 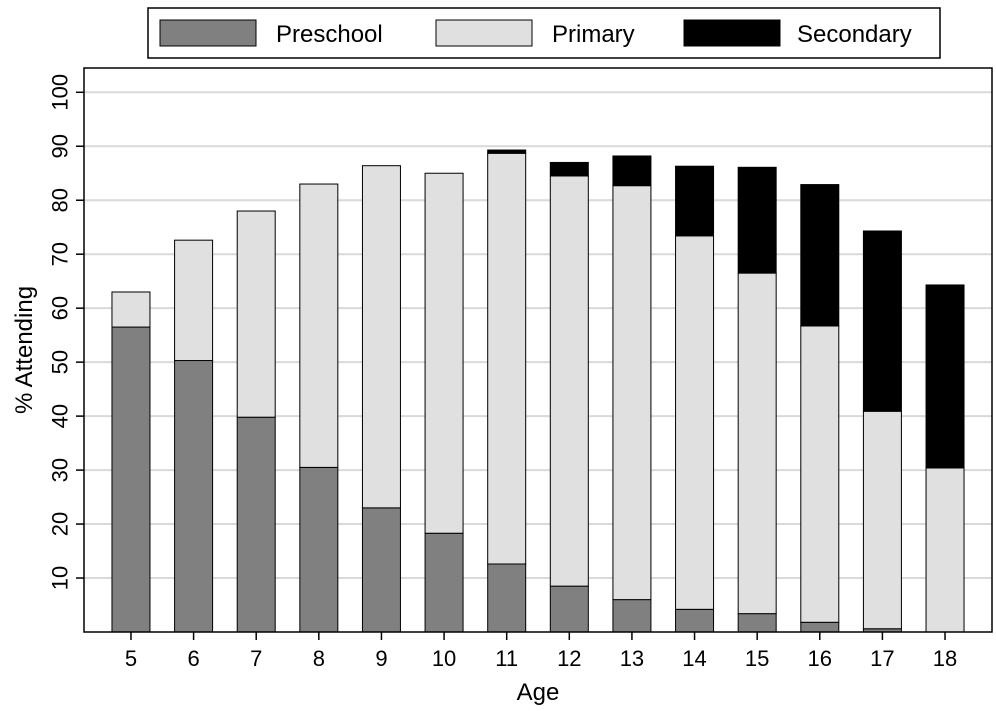 What do you see at coordinates (60, 470) in the screenshot?
I see `y-tick-label: 30` at bounding box center [60, 470].